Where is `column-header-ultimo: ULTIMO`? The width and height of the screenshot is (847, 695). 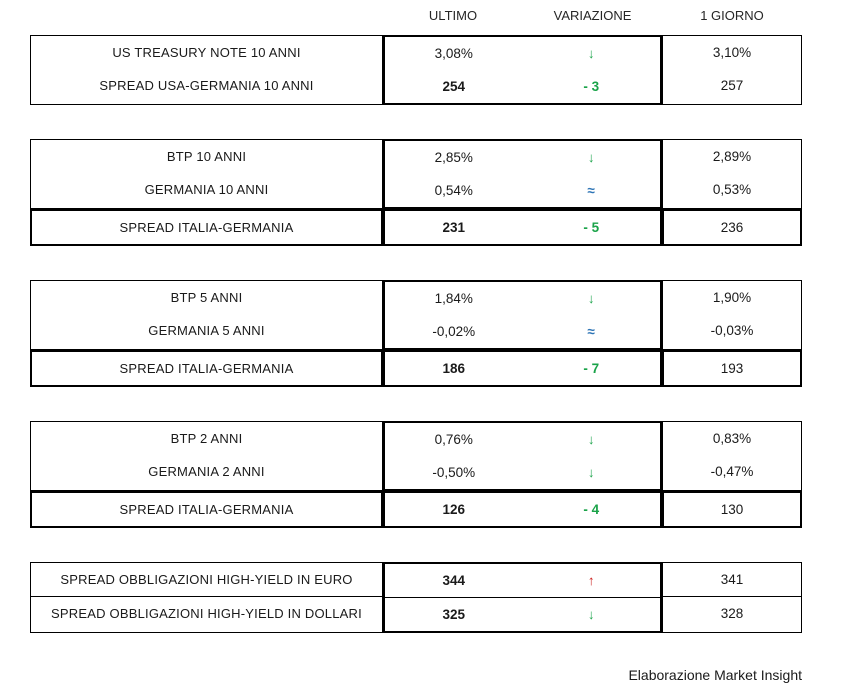 column-header-ultimo: ULTIMO is located at coordinates (453, 15).